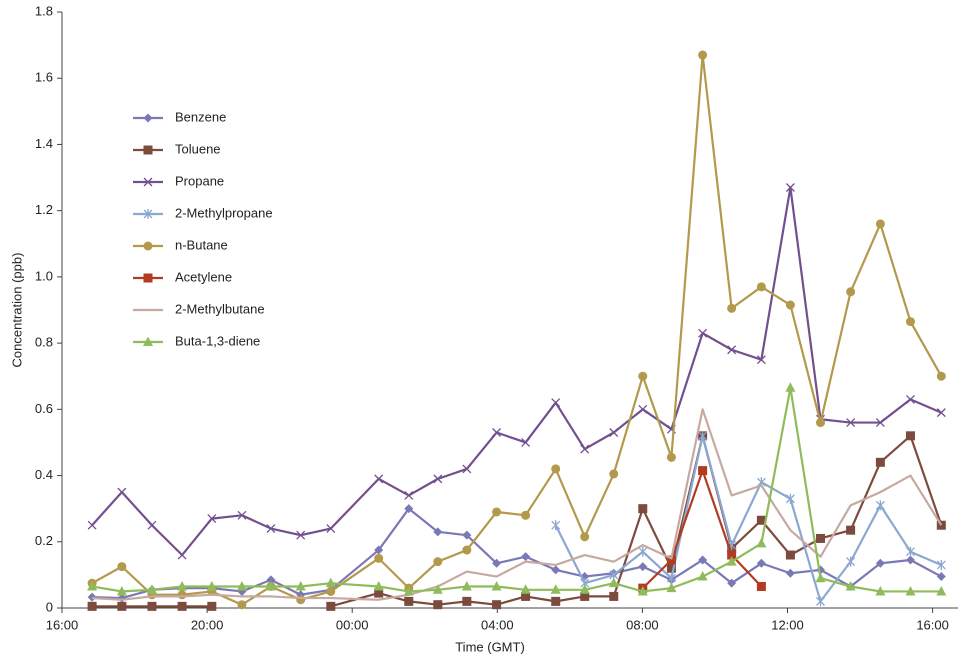 The height and width of the screenshot is (662, 958). What do you see at coordinates (787, 624) in the screenshot?
I see `x-tick-label: 12:00` at bounding box center [787, 624].